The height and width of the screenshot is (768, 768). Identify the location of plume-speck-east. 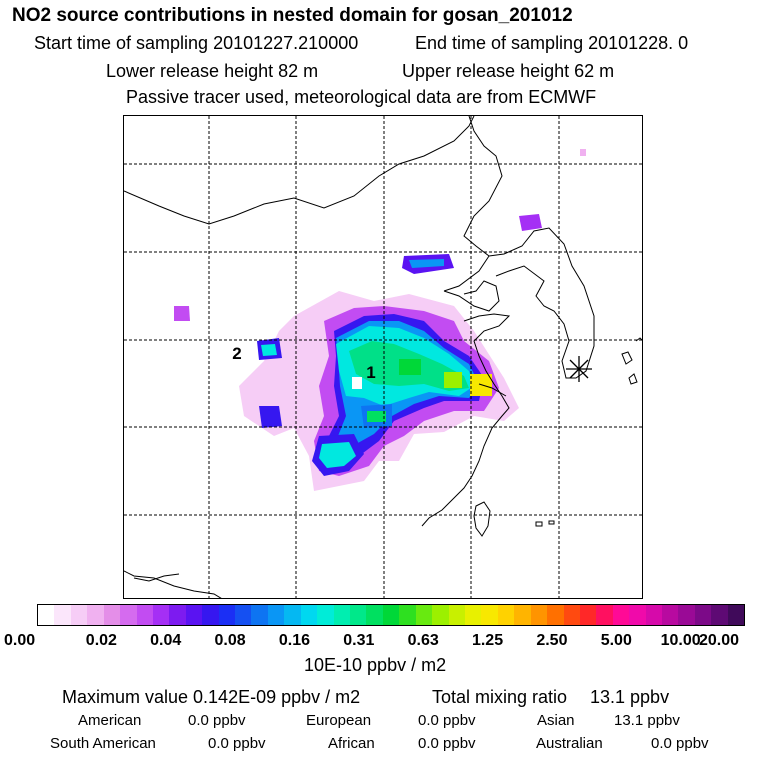
(583, 152).